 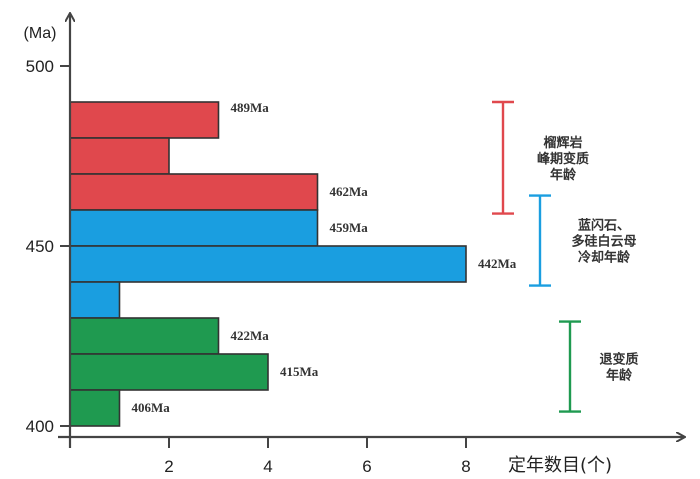 What do you see at coordinates (168, 466) in the screenshot?
I see `x-tick-label-2: 2` at bounding box center [168, 466].